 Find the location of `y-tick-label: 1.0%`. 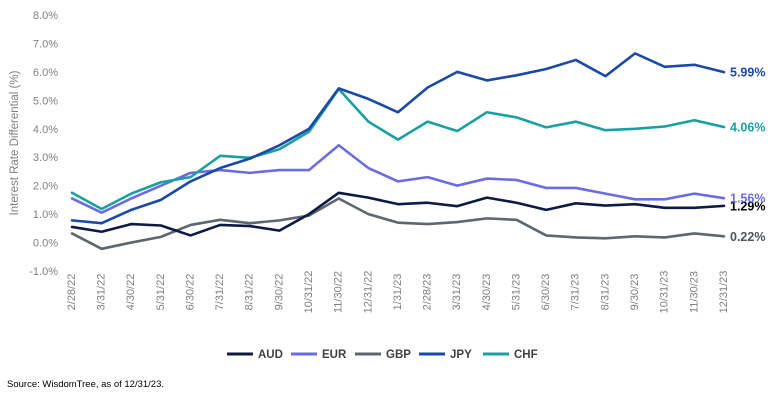

y-tick-label: 1.0% is located at coordinates (45, 215).